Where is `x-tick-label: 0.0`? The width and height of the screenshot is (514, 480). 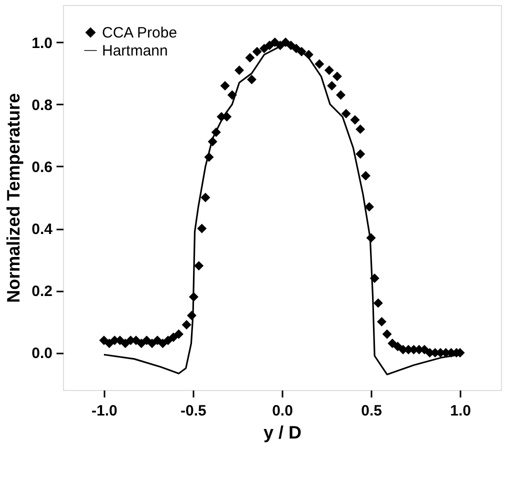 x-tick-label: 0.0 is located at coordinates (282, 411).